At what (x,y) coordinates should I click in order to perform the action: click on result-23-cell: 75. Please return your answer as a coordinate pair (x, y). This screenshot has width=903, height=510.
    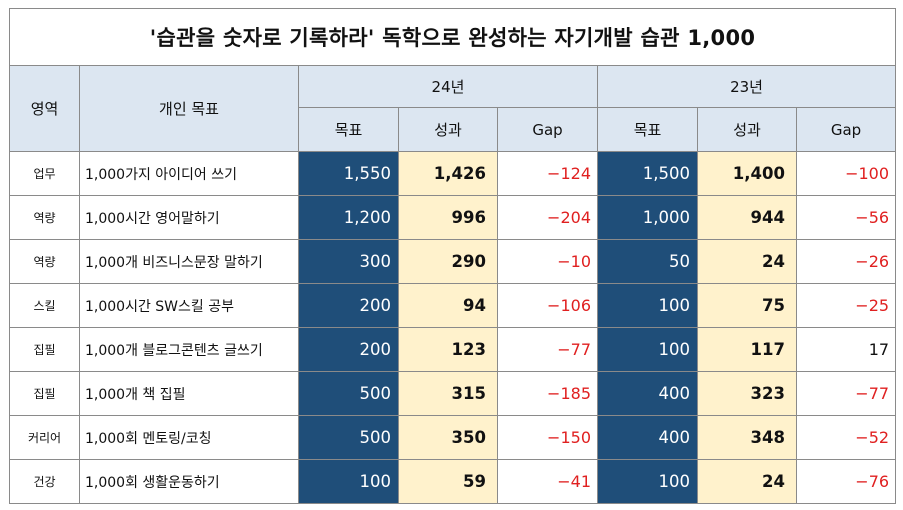
    Looking at the image, I should click on (747, 305).